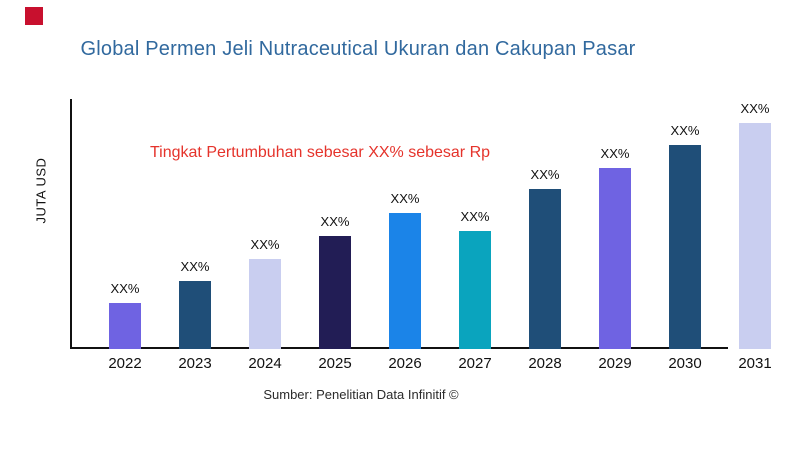 The height and width of the screenshot is (450, 800). Describe the element at coordinates (335, 292) in the screenshot. I see `bar-2025` at that location.